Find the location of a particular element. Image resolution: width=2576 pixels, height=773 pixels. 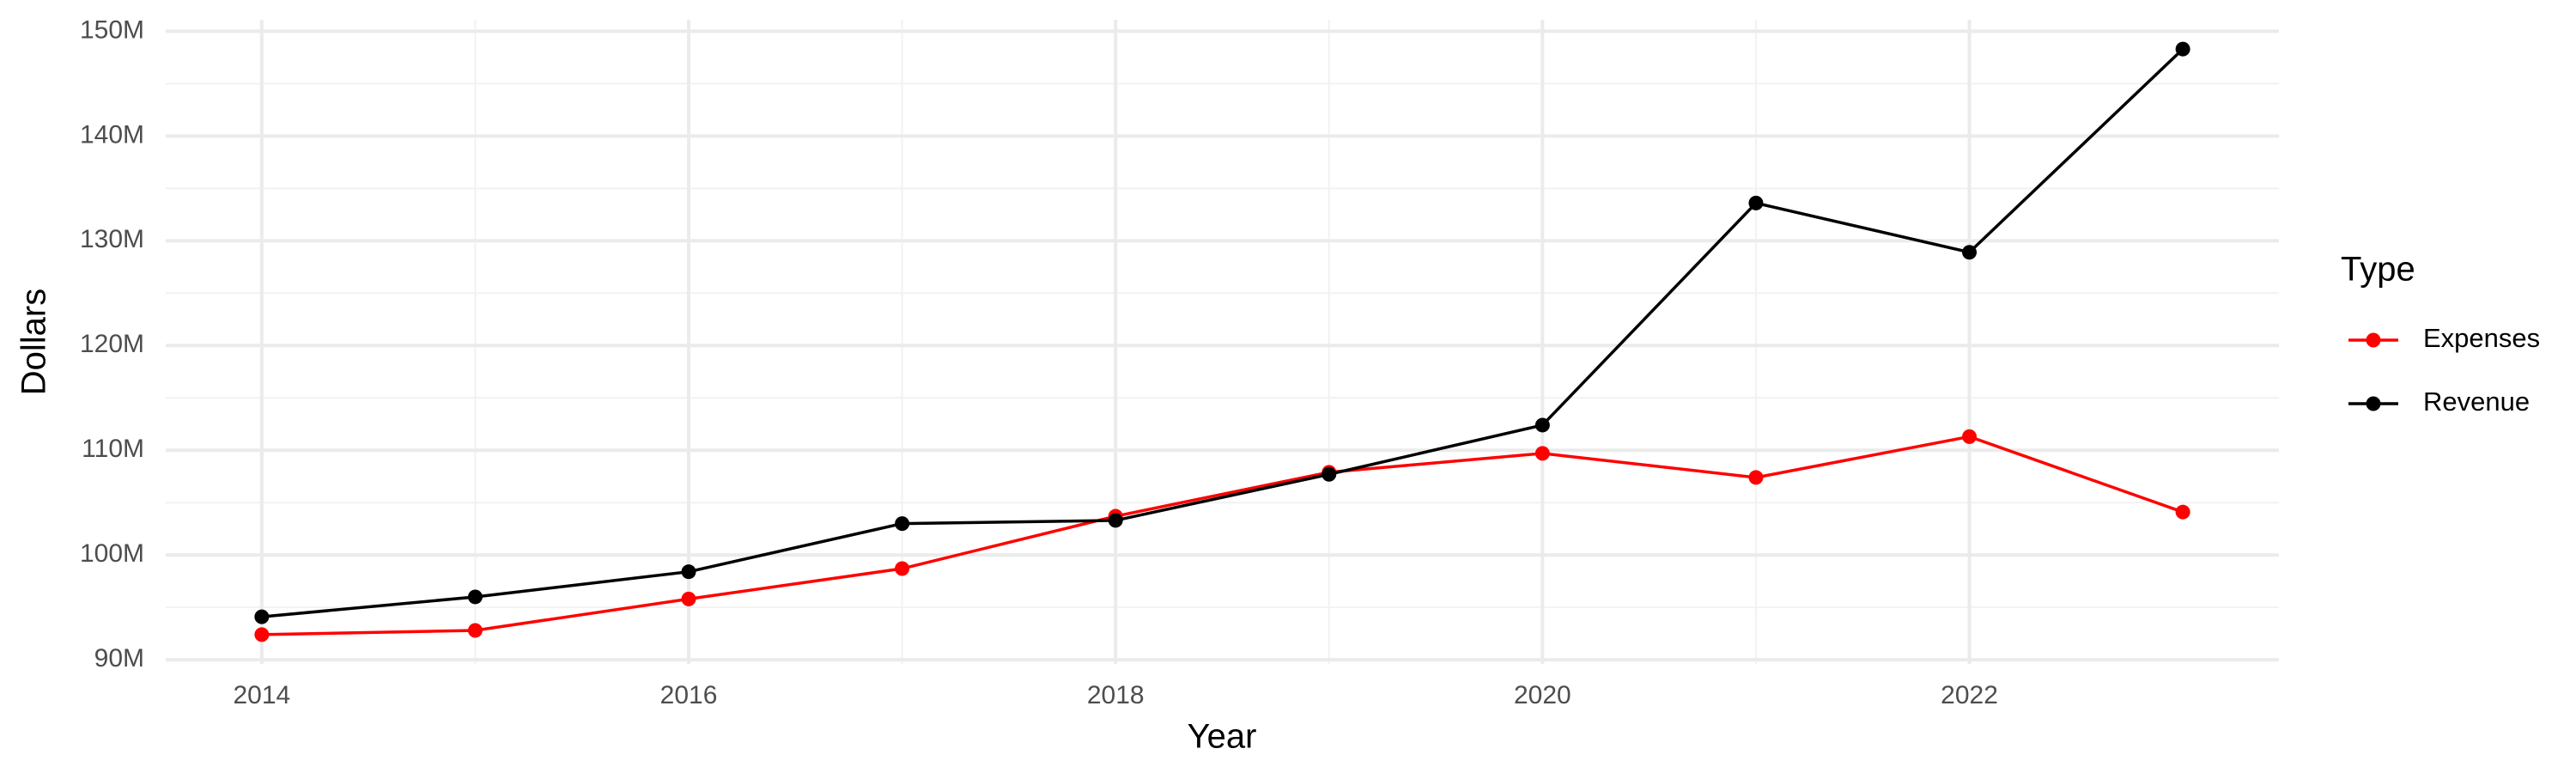

x-tick-label: 2020 is located at coordinates (1543, 695).